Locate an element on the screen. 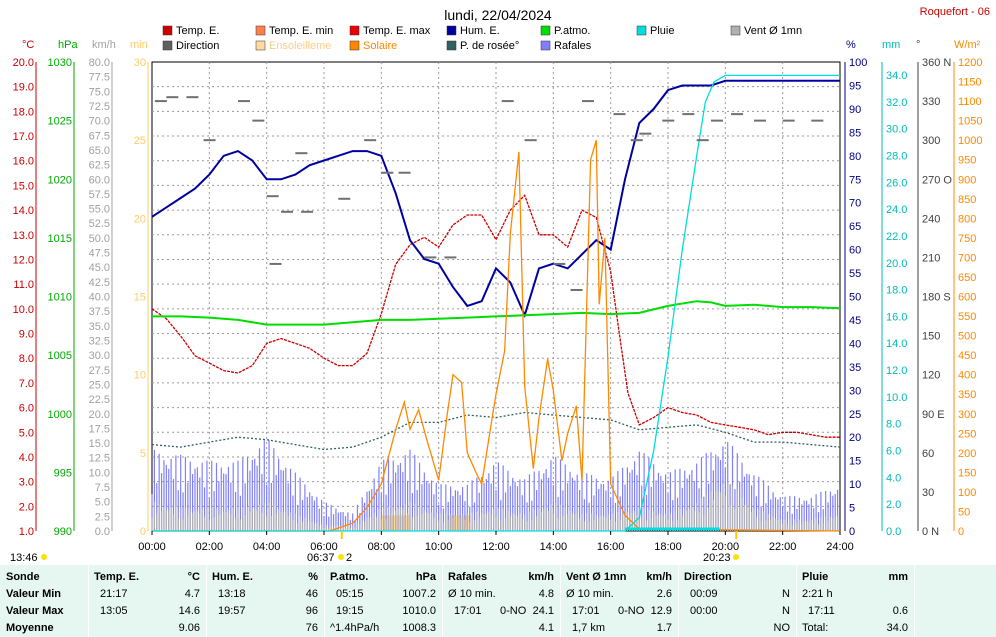 The width and height of the screenshot is (996, 637). temp-max-time: 13:05 is located at coordinates (114, 611).